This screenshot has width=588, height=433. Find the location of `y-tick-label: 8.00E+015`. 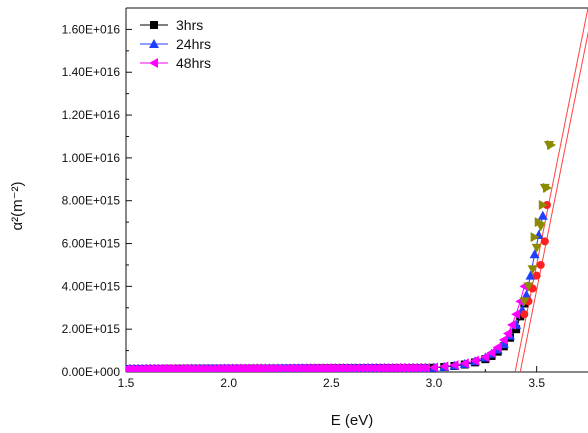

y-tick-label: 8.00E+015 is located at coordinates (91, 201).